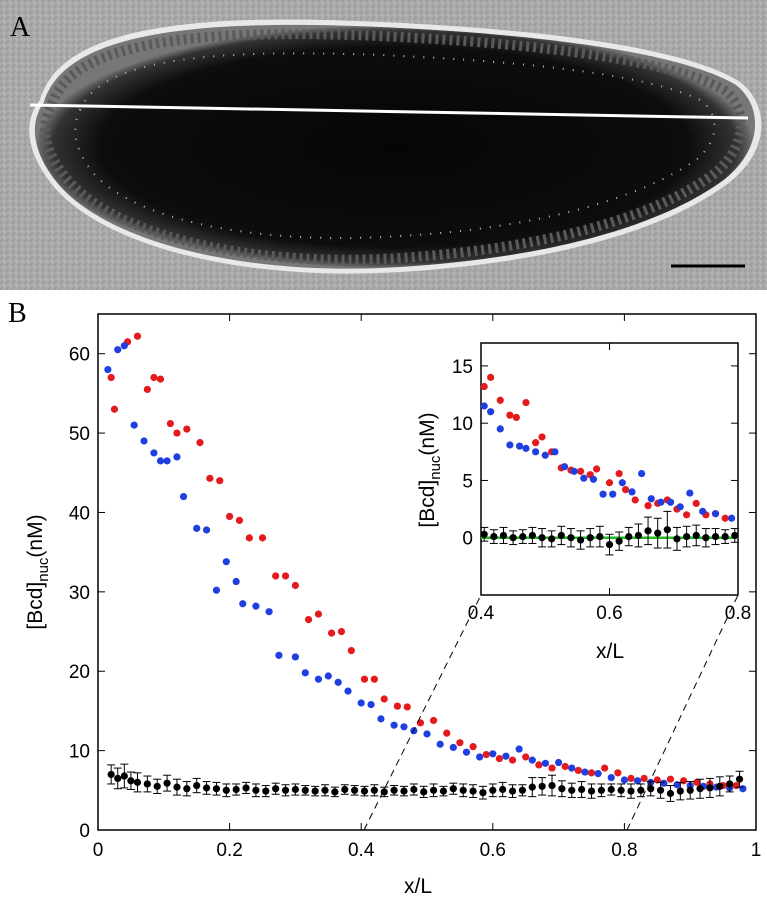 Image resolution: width=767 pixels, height=900 pixels. I want to click on inset-y-tick-label: 15, so click(462, 367).